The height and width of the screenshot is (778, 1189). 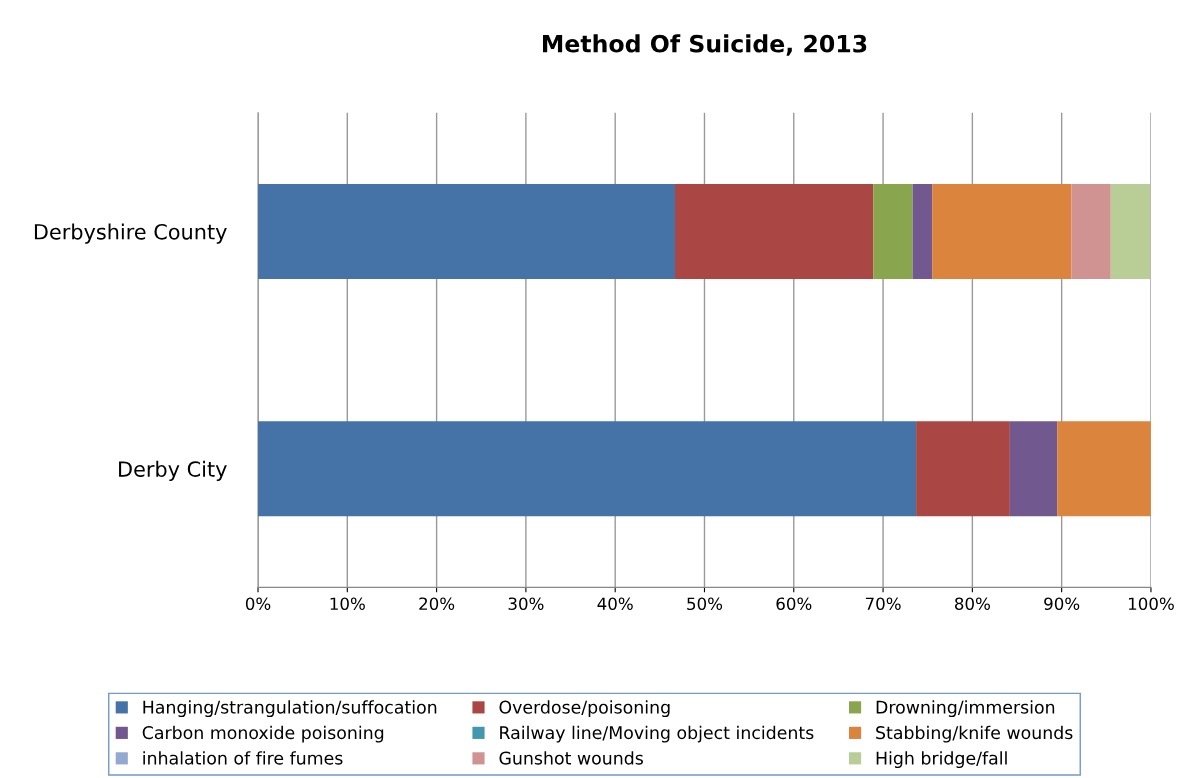 I want to click on x-tick-label: 0%, so click(x=258, y=604).